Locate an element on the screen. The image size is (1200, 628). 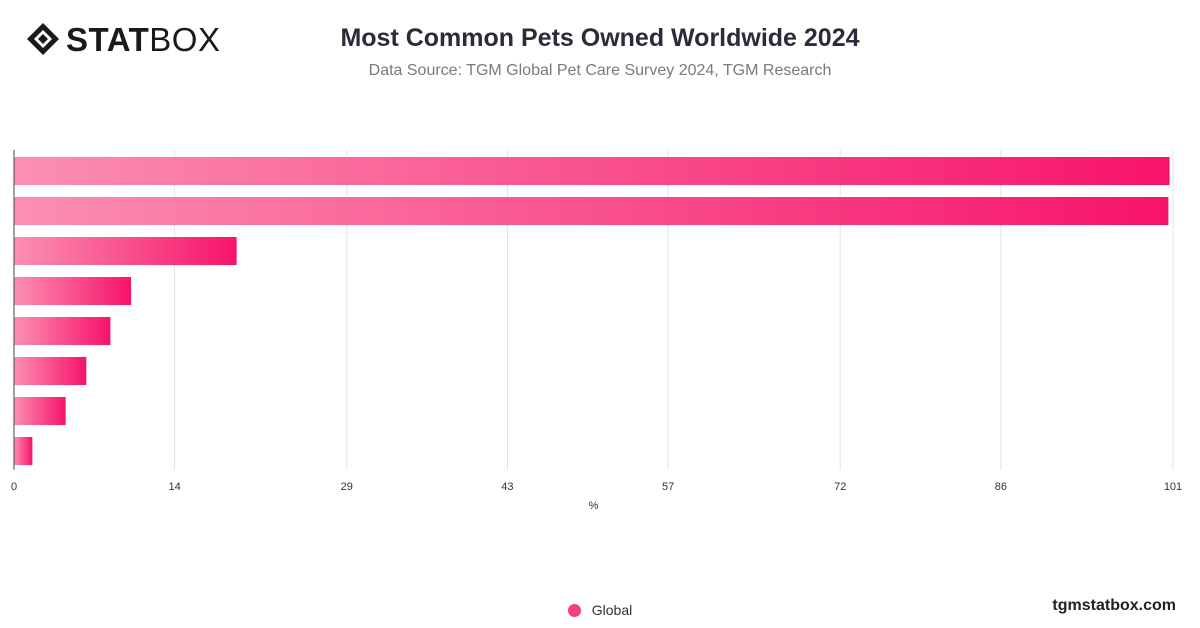
x-tick-label-2: 29 is located at coordinates (347, 487).